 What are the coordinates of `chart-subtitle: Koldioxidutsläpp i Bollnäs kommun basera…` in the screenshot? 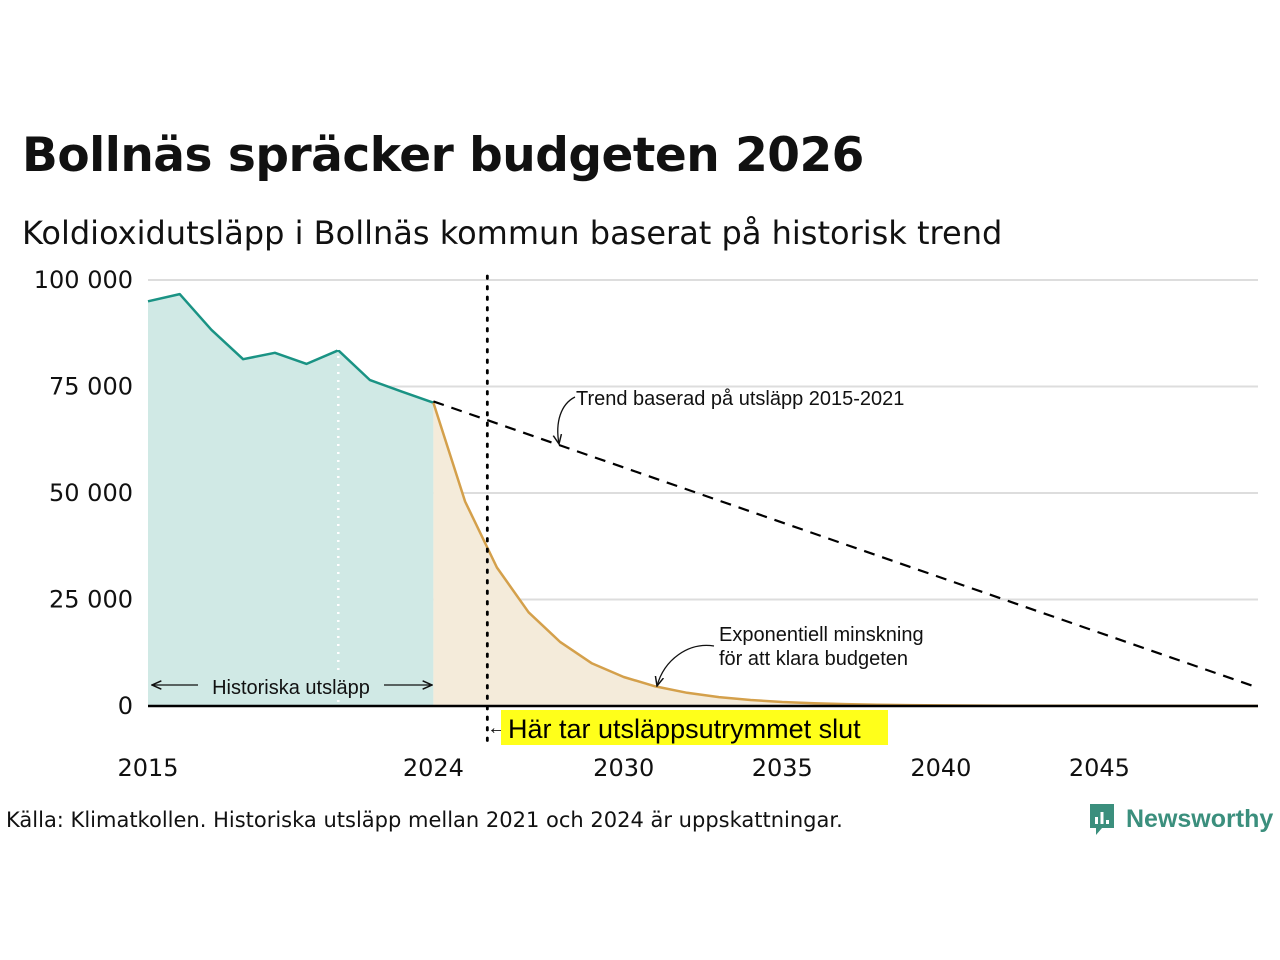 It's located at (512, 233).